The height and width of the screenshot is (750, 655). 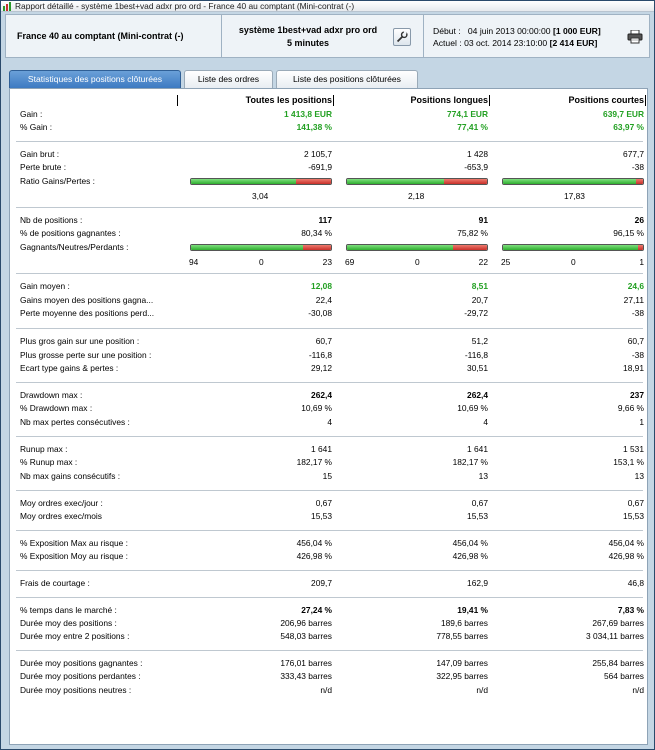 I want to click on stat-value-short: 60,7, so click(x=635, y=341).